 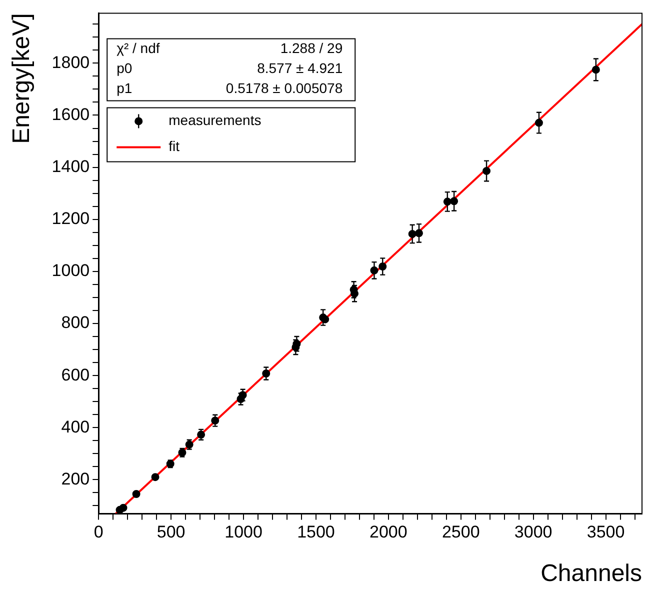 What do you see at coordinates (99, 532) in the screenshot?
I see `x-tick-label: 0` at bounding box center [99, 532].